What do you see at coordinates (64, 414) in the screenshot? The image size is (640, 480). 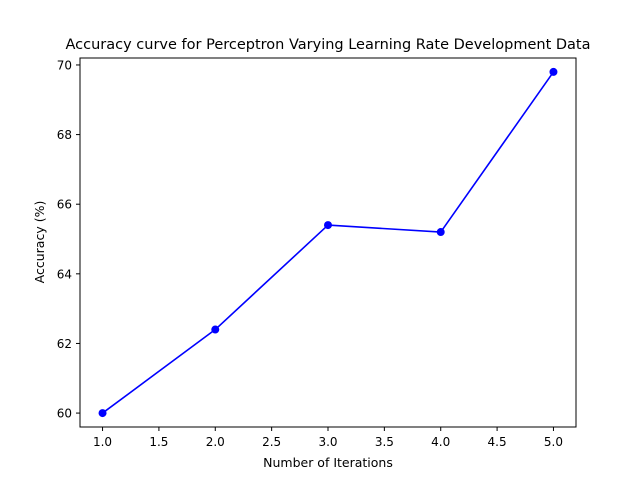 I see `y-tick-label: 60` at bounding box center [64, 414].